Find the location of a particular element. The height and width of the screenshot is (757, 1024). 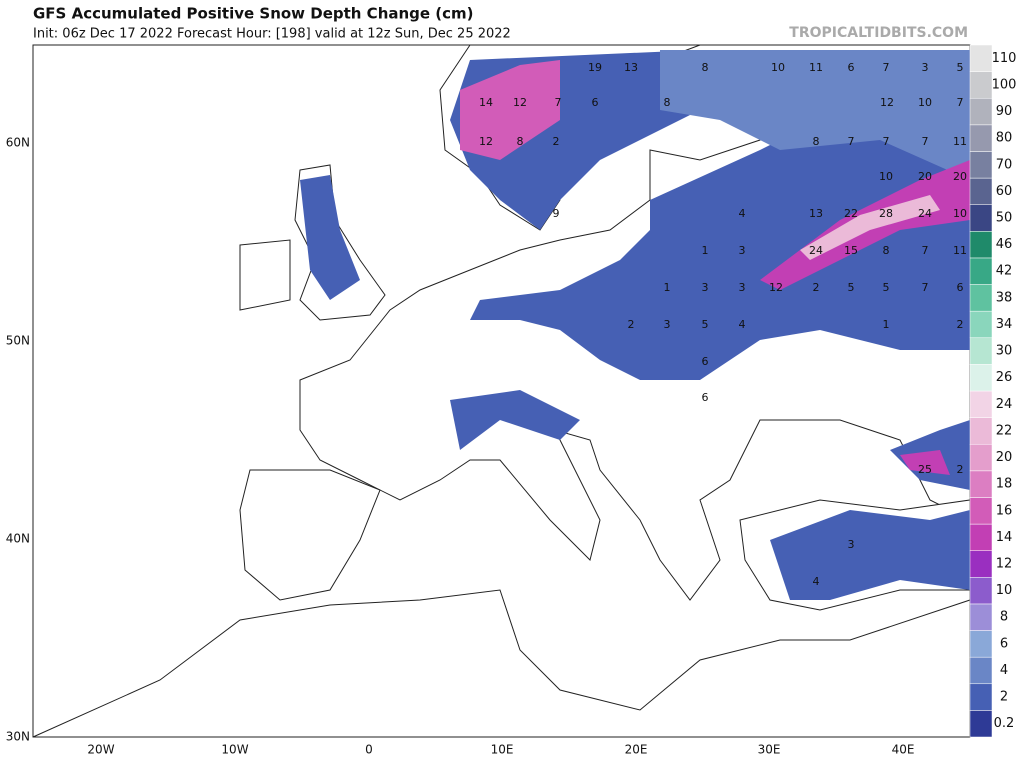

lat-label: 40N is located at coordinates (18, 539).